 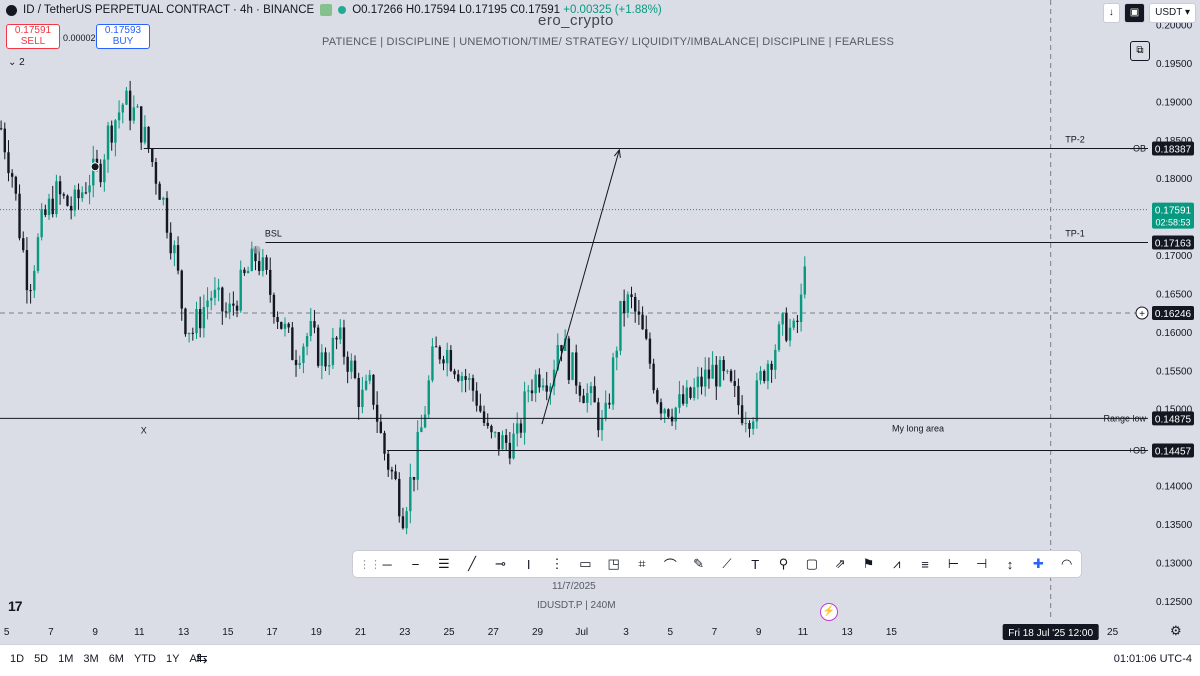 I want to click on indicators-toggle: ⌄ 2, so click(x=16, y=62).